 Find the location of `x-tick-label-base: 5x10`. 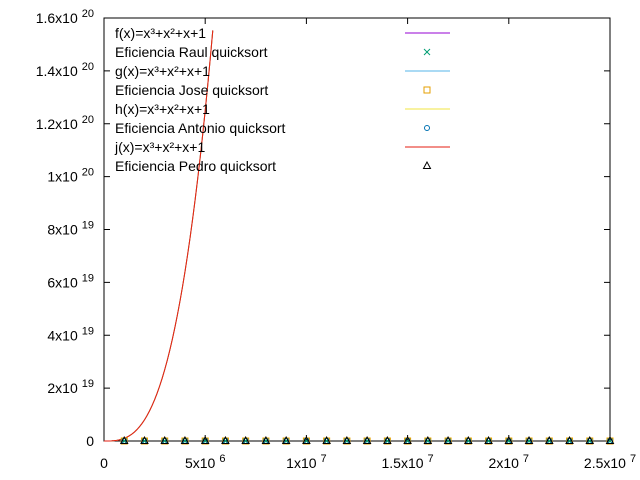

x-tick-label-base: 5x10 is located at coordinates (200, 463).